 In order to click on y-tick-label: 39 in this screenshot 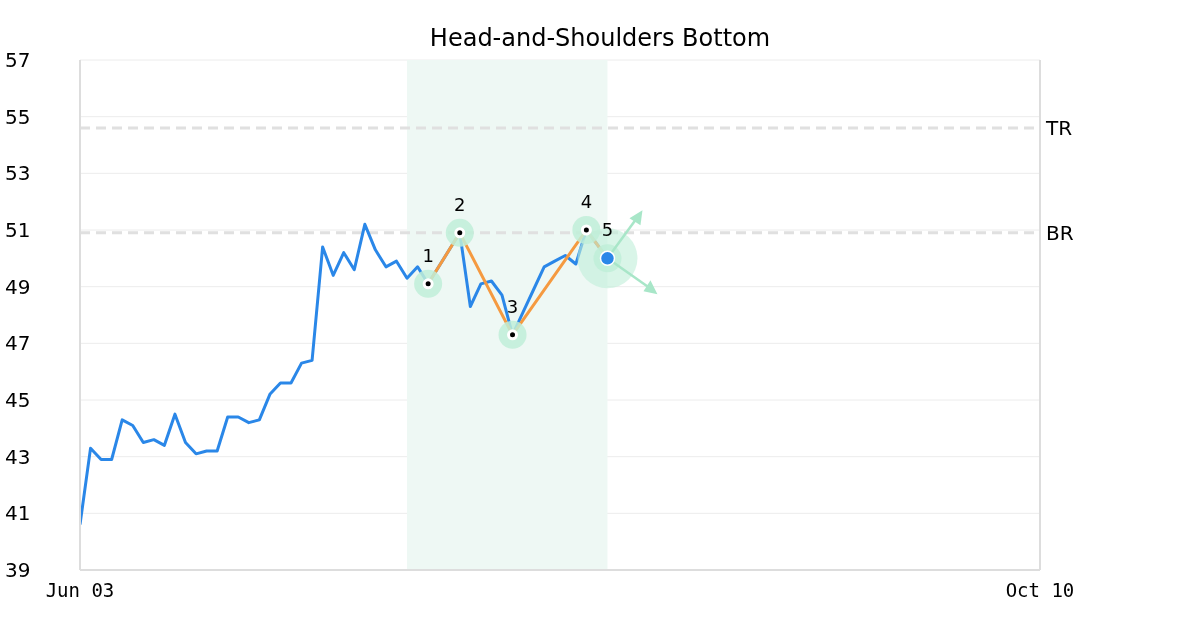, I will do `click(18, 570)`.